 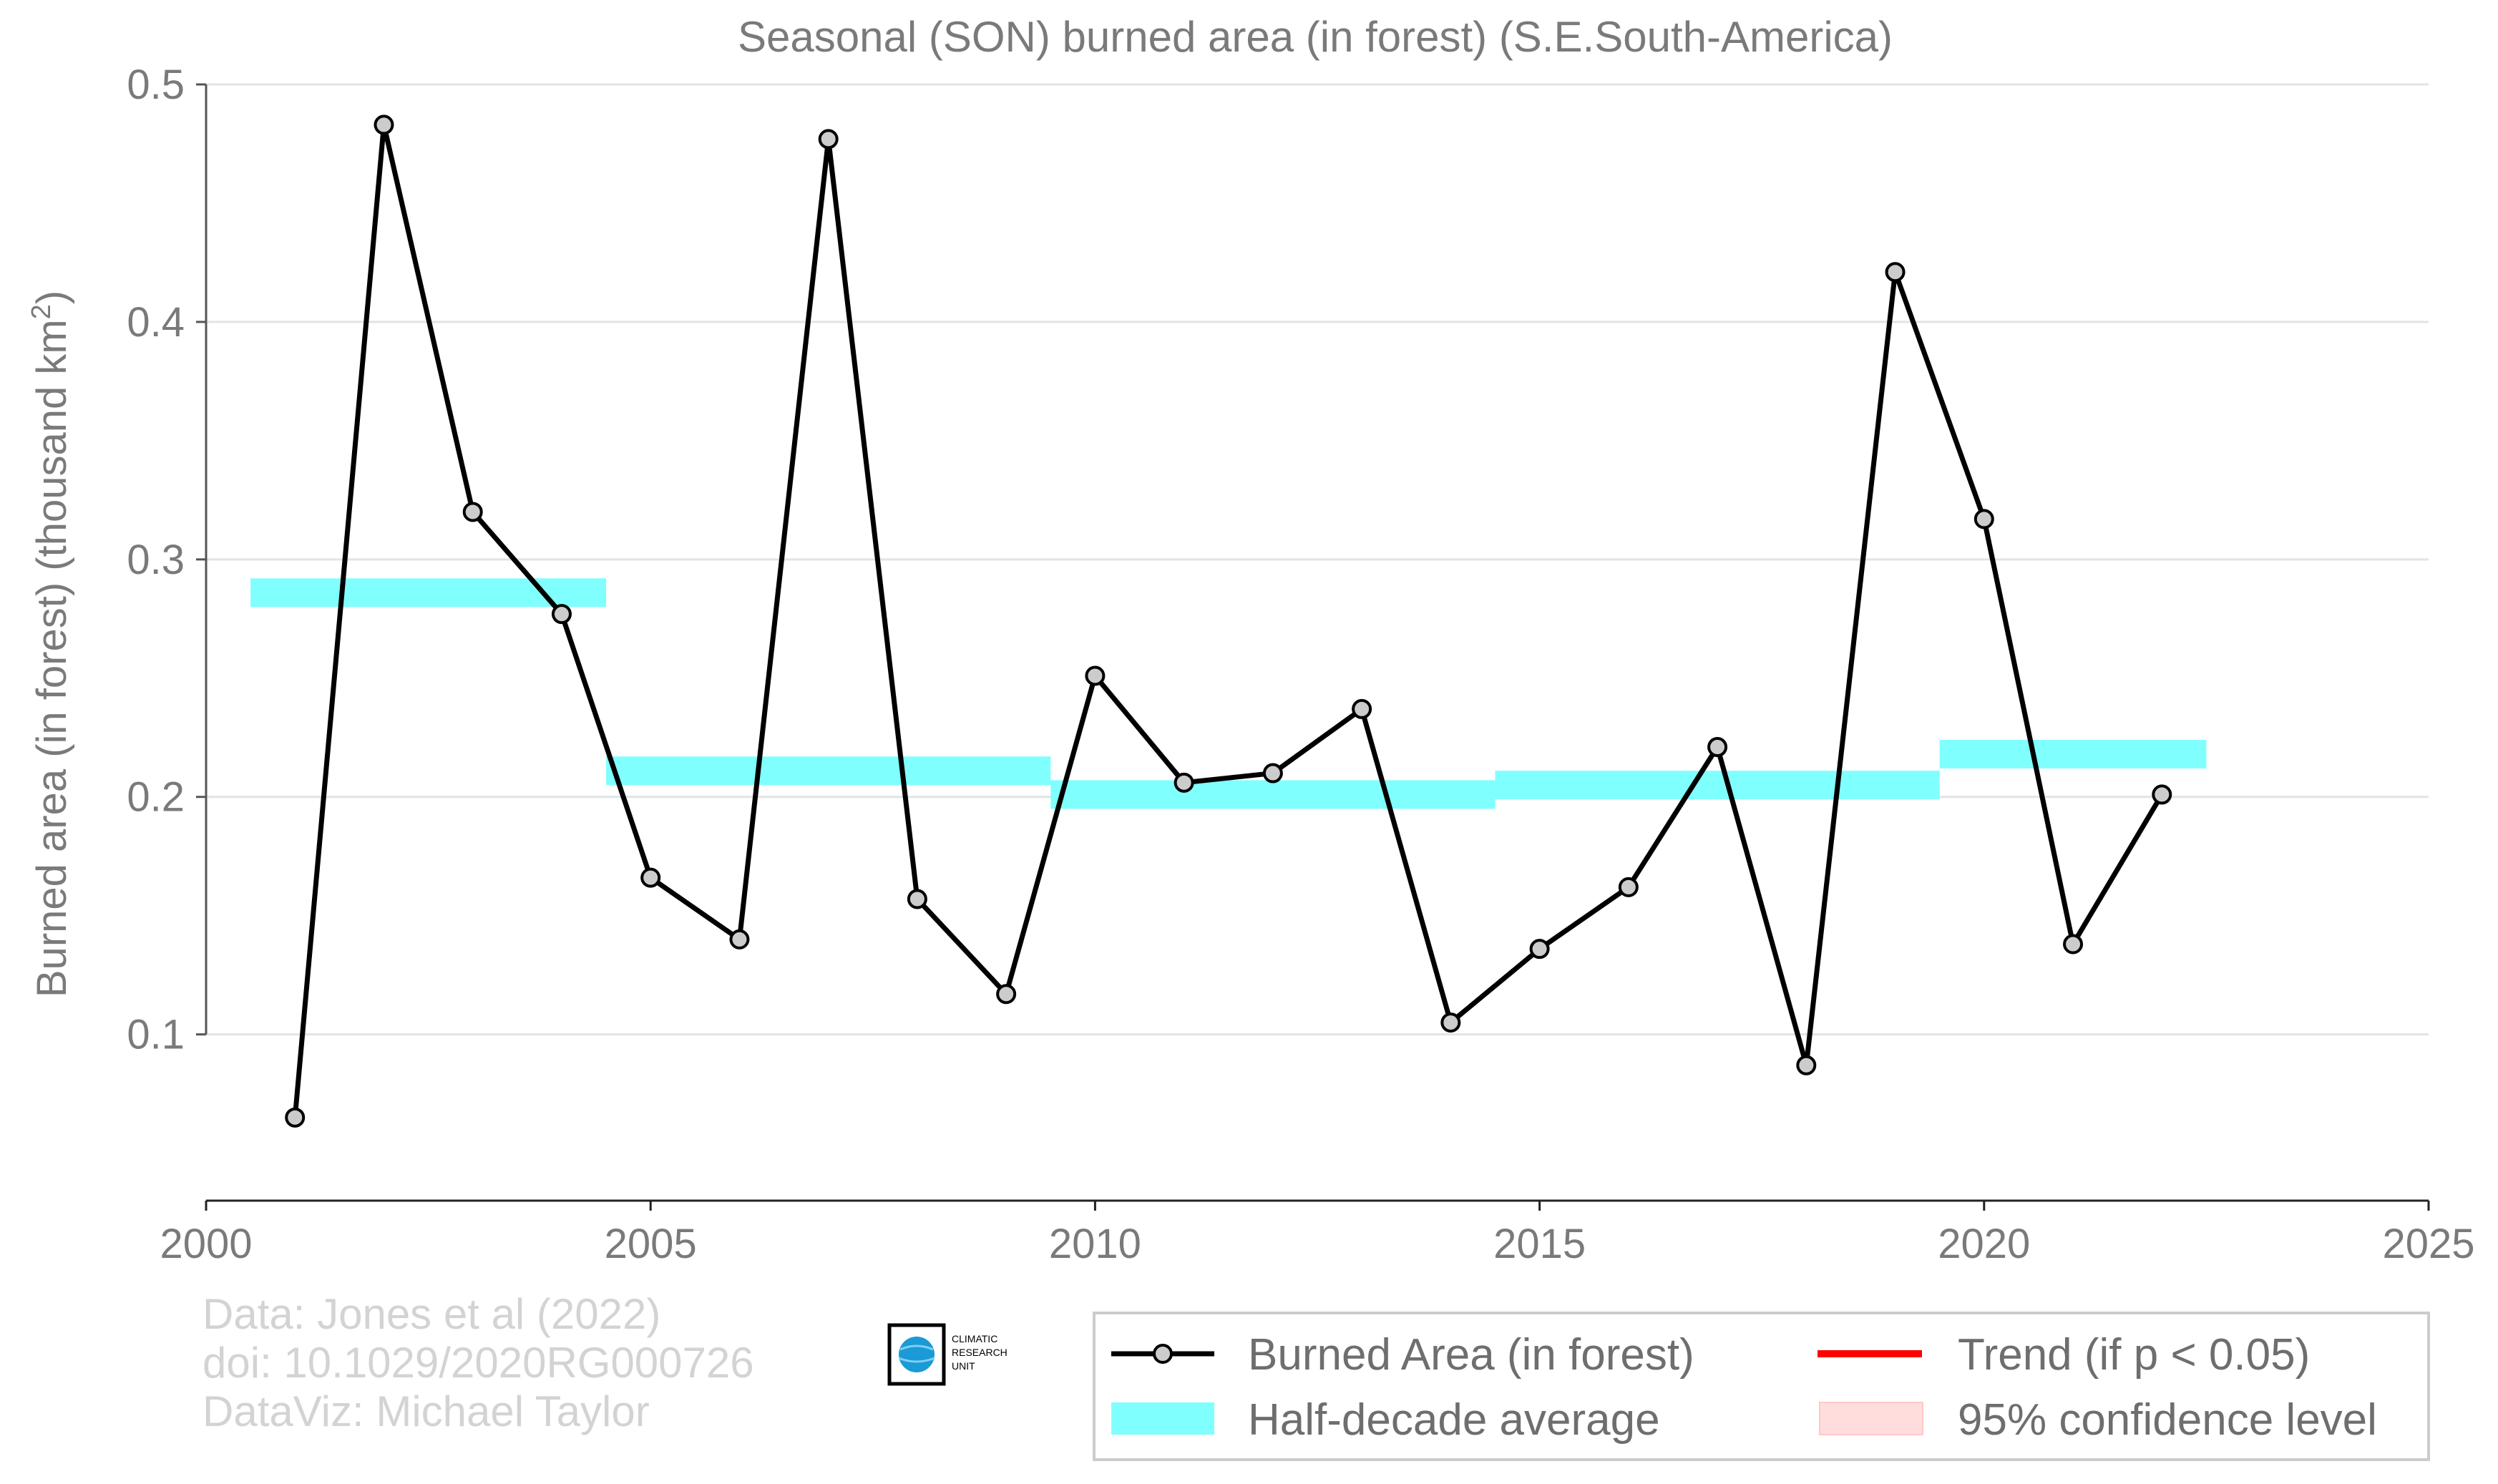 What do you see at coordinates (206, 1244) in the screenshot?
I see `x-tick-label: 2000` at bounding box center [206, 1244].